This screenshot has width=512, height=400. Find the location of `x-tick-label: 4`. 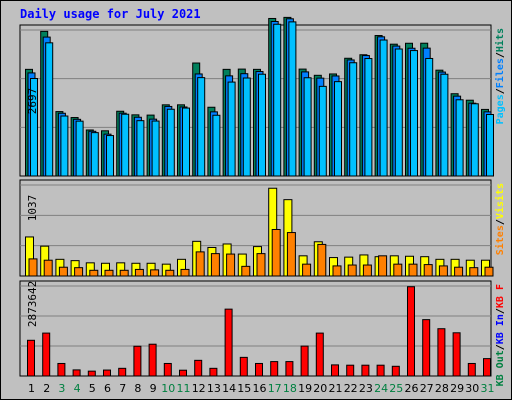

x-tick-label: 4 is located at coordinates (77, 388).